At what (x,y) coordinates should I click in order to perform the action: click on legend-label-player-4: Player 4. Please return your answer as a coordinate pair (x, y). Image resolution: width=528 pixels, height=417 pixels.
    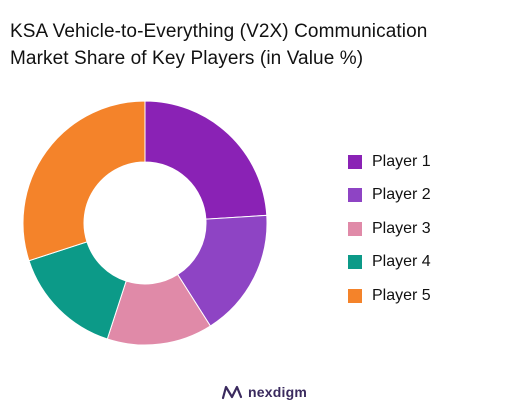
    Looking at the image, I should click on (401, 262).